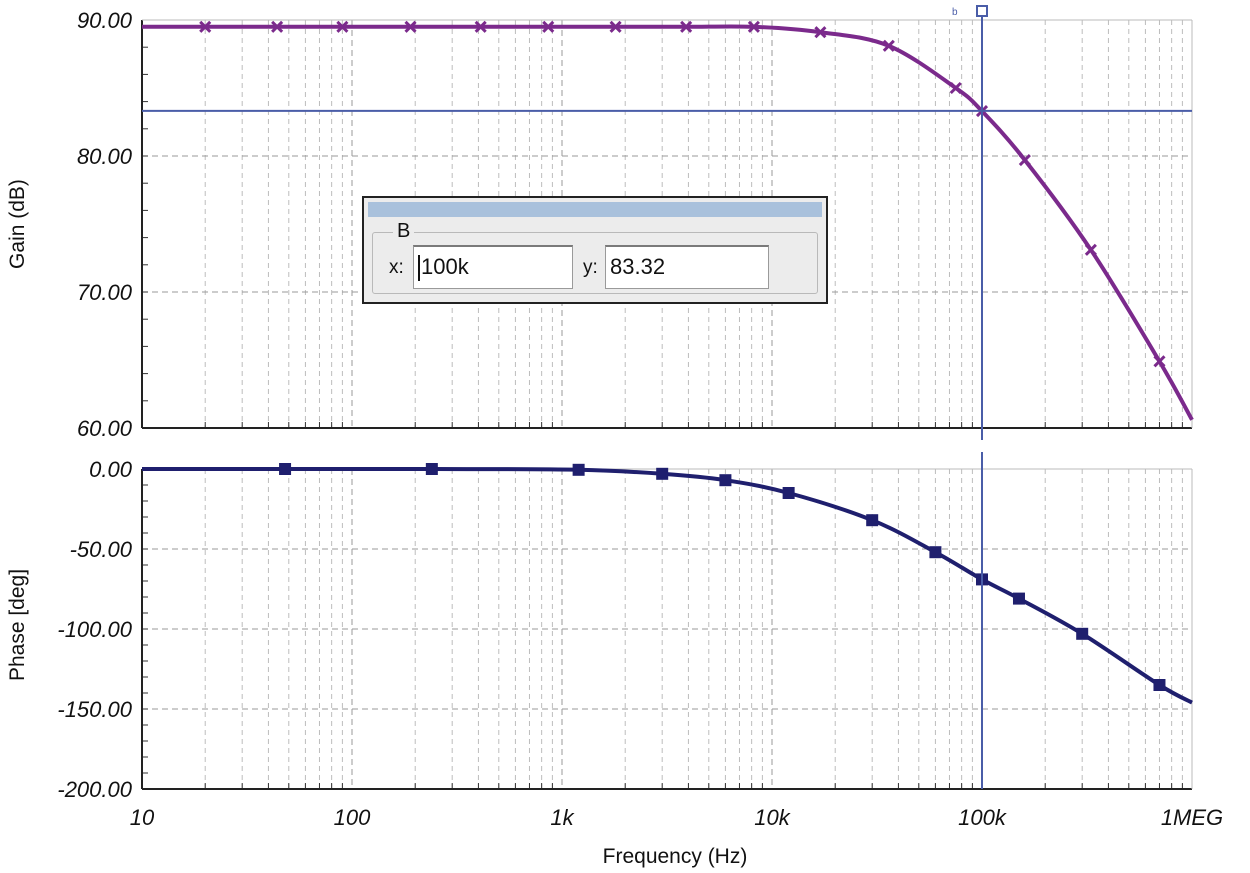 The width and height of the screenshot is (1250, 873). Describe the element at coordinates (17, 224) in the screenshot. I see `y-axis-label: Gain (dB)` at that location.